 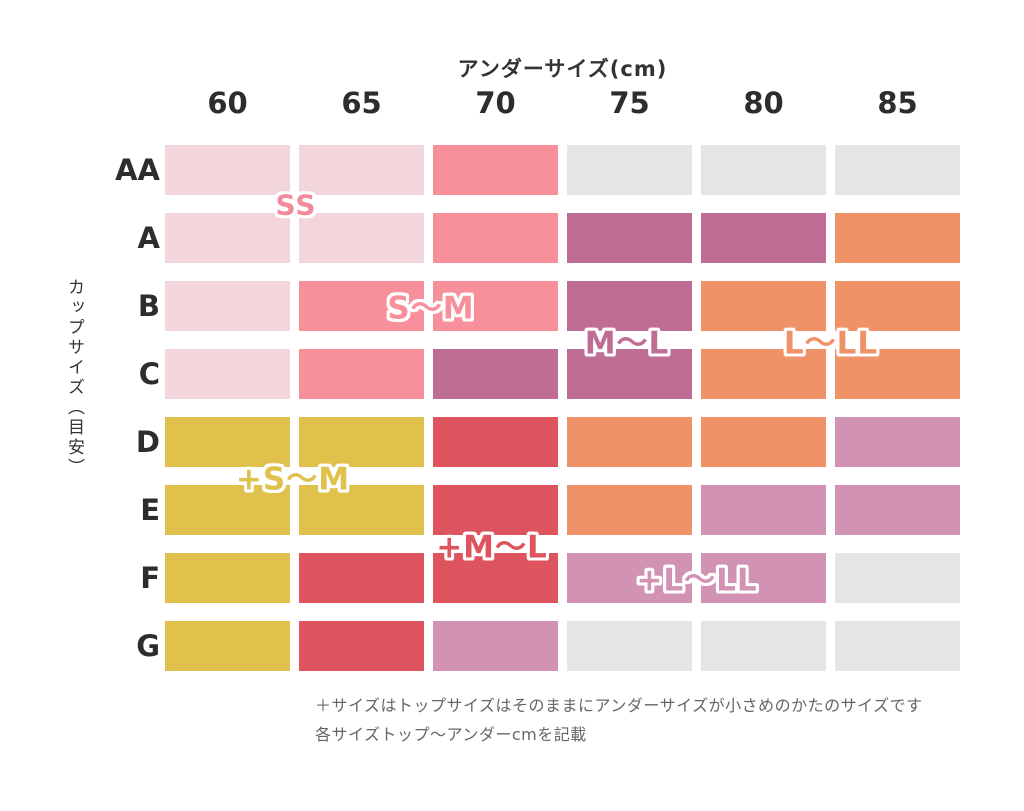 I want to click on row-label-F: F, so click(x=150, y=578).